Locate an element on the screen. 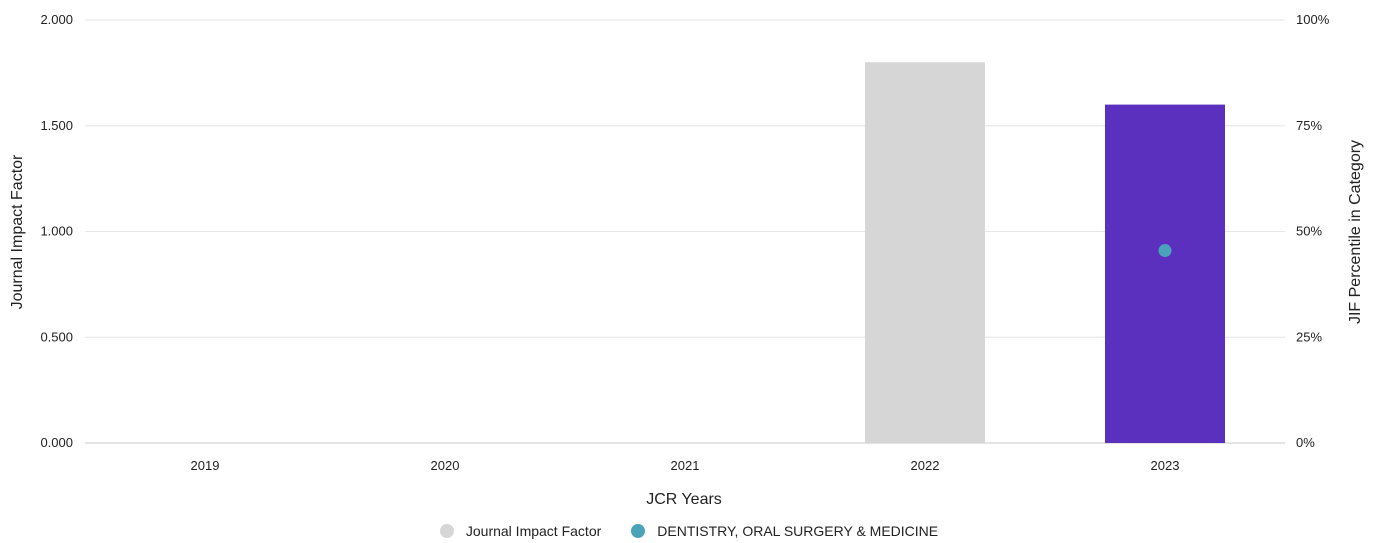 The height and width of the screenshot is (543, 1378). y-tick-left: 1.500 is located at coordinates (56, 125).